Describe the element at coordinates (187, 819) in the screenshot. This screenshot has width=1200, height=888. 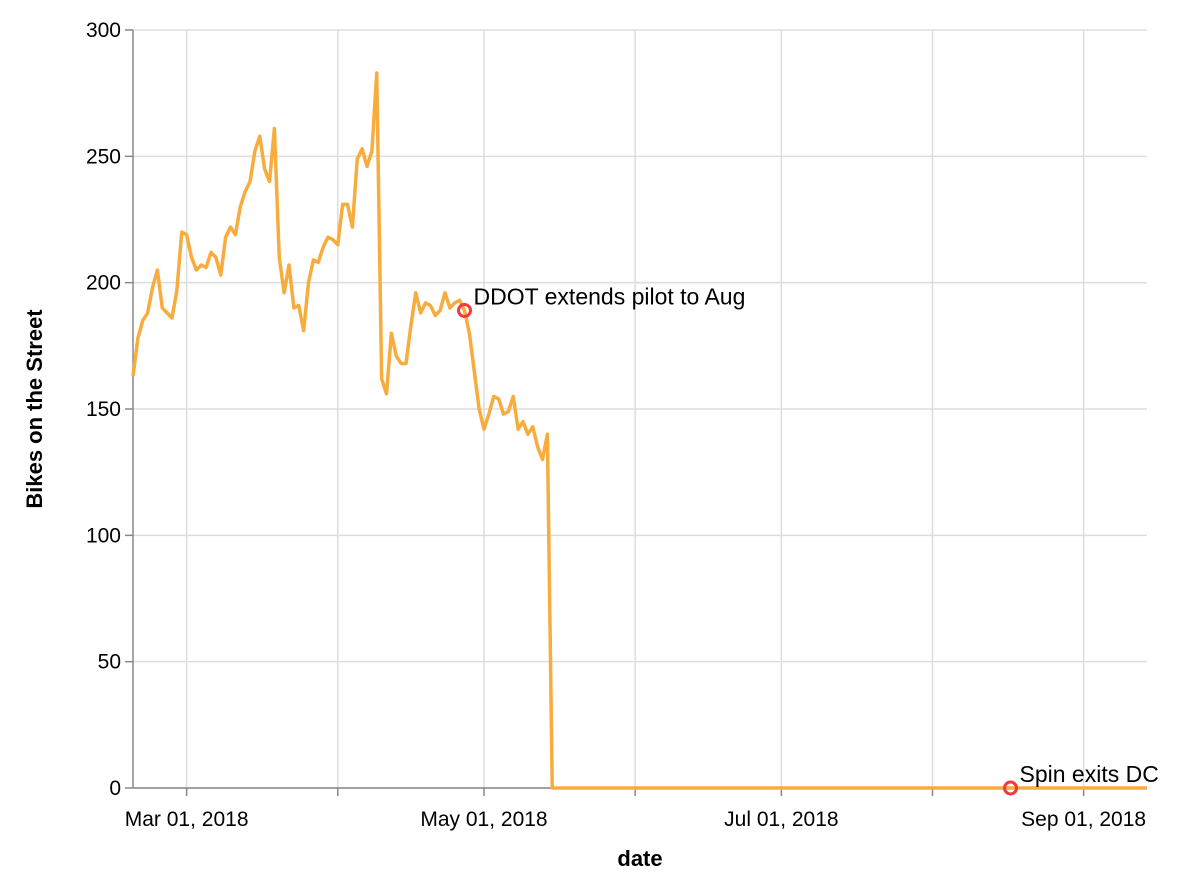
I see `x-tick-label: Mar 01, 2018` at that location.